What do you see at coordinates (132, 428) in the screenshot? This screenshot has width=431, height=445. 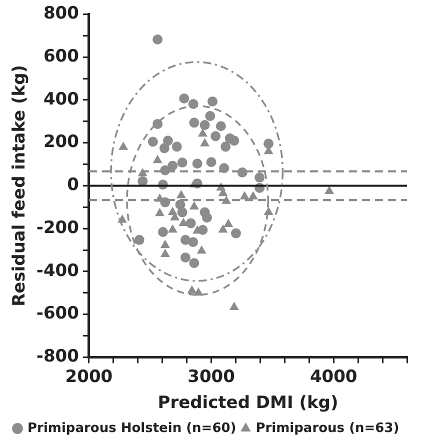 I see `legend-label: Primiparous Holstein (n=60)` at bounding box center [132, 428].